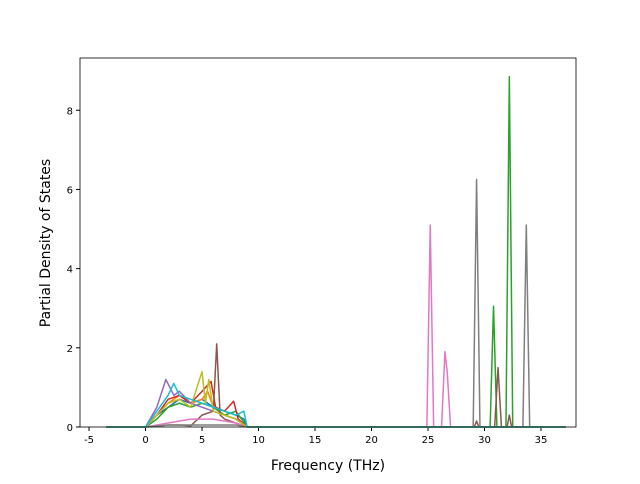 The image size is (640, 484). Describe the element at coordinates (46, 243) in the screenshot. I see `y-axis-label: Partial Density of States` at that location.